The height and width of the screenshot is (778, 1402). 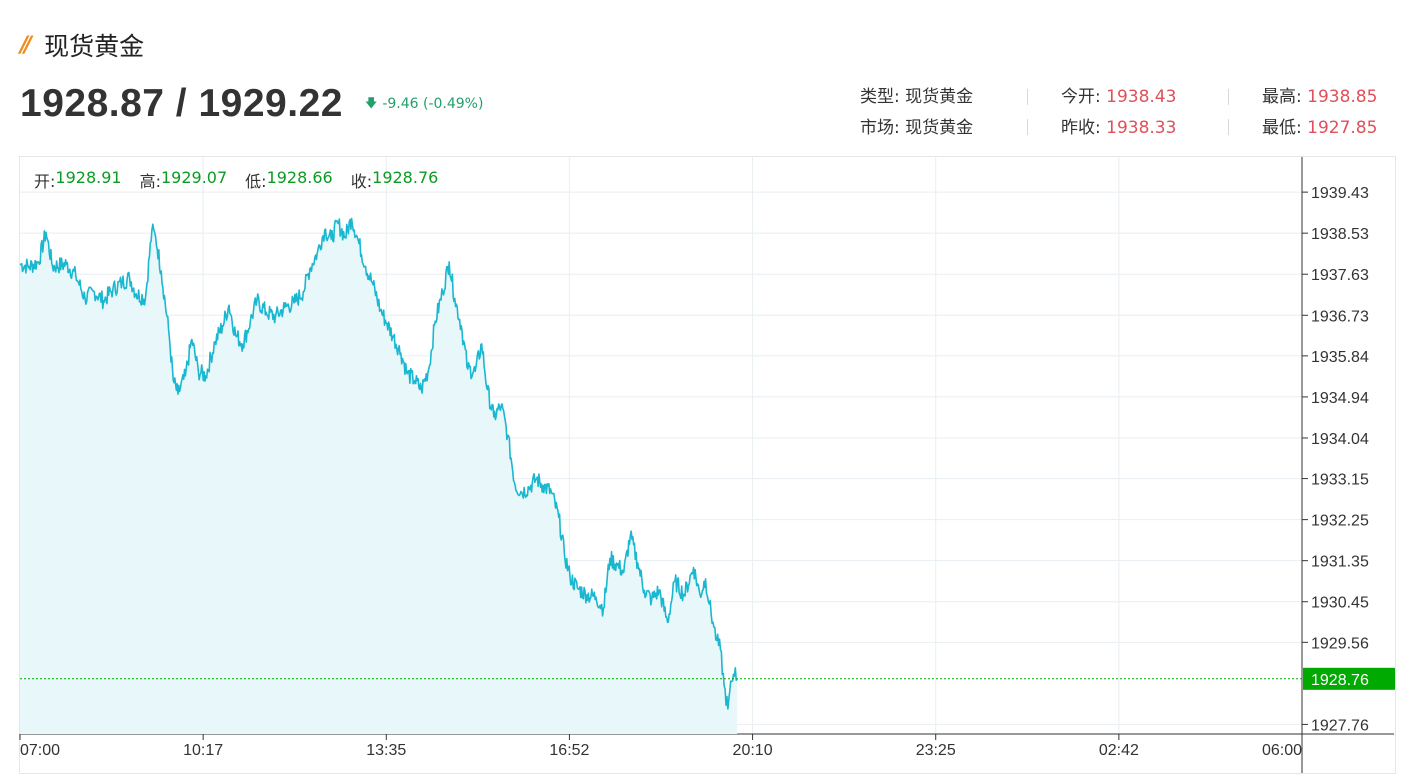 What do you see at coordinates (916, 113) in the screenshot?
I see `info-type-market: 类型: 现货黄金 市场: 现货黄金` at bounding box center [916, 113].